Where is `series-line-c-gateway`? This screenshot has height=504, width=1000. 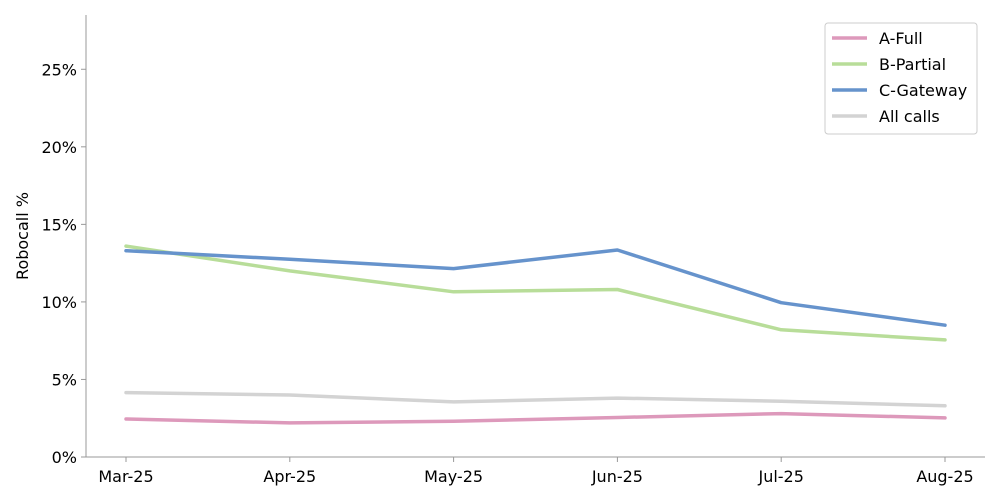
series-line-c-gateway is located at coordinates (535, 287).